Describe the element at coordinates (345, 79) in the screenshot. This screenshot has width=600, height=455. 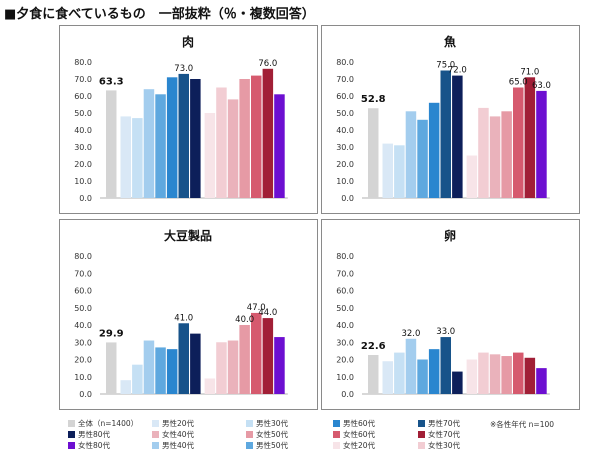
I see `y-tick-label: 70.0` at that location.